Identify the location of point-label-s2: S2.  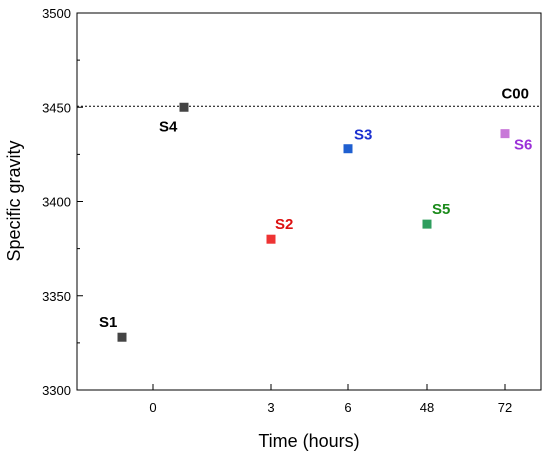
(284, 224).